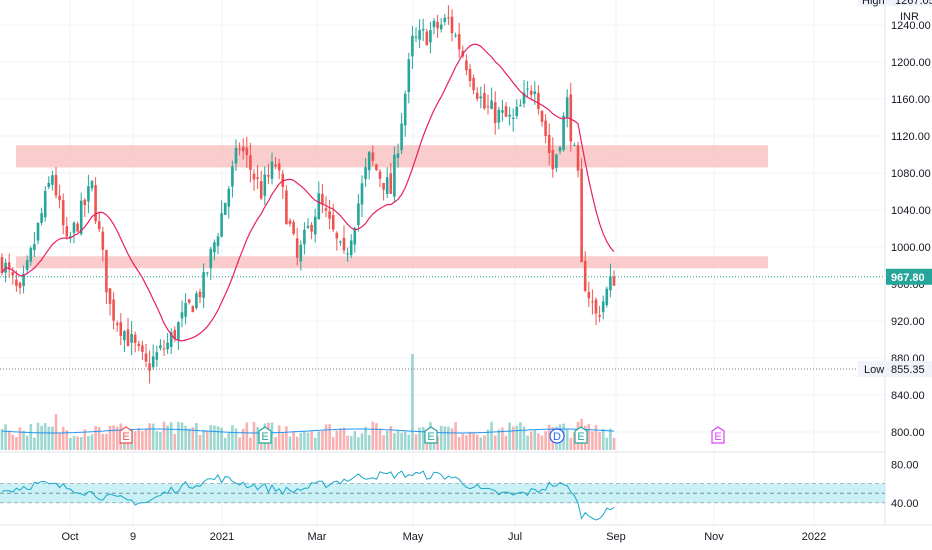 The width and height of the screenshot is (932, 550). I want to click on high-value: 1267.05, so click(913, 3).